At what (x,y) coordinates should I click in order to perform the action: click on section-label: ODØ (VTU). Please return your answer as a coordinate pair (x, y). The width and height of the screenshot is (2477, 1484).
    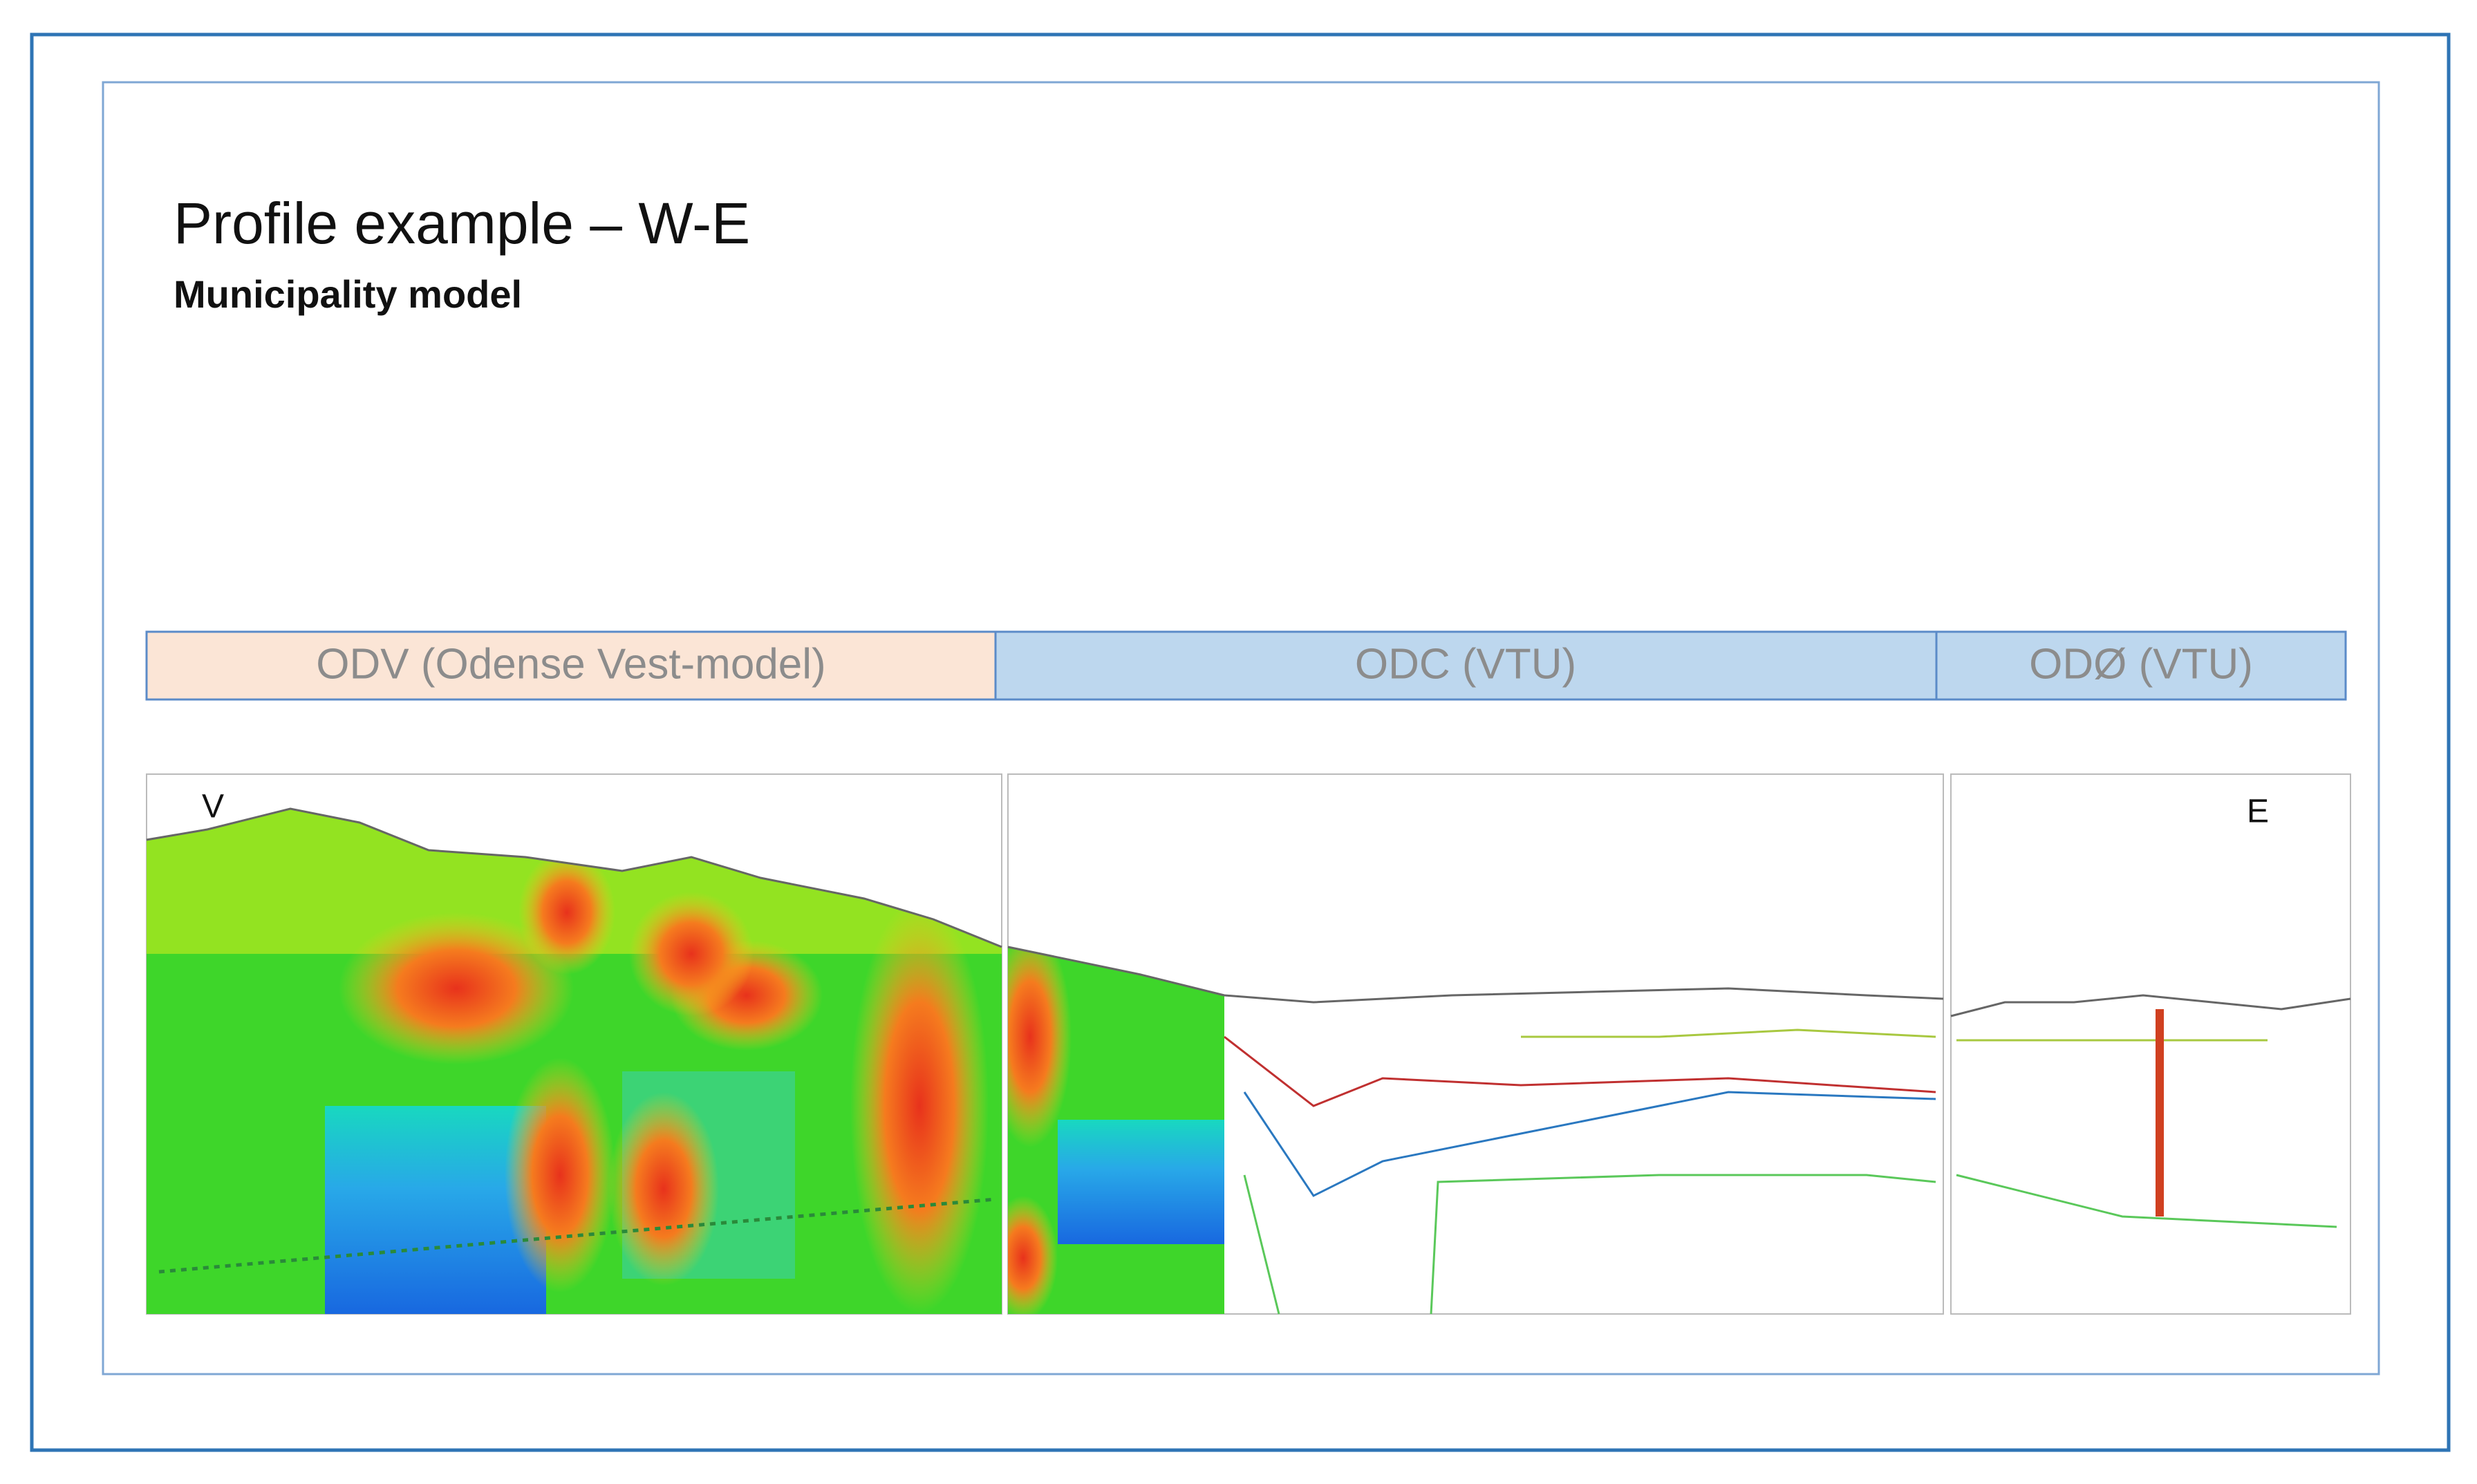
    Looking at the image, I should click on (2141, 664).